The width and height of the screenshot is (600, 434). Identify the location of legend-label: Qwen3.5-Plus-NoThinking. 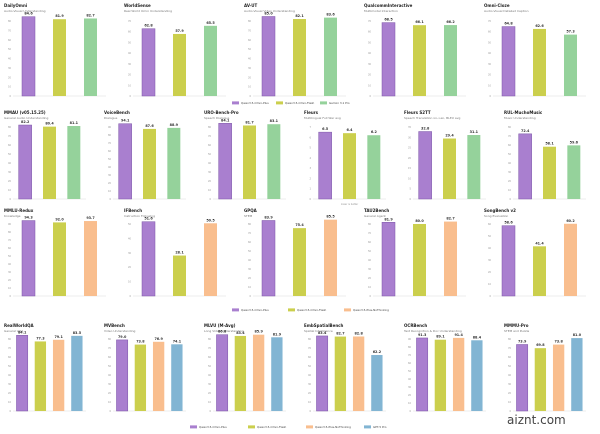
(371, 310).